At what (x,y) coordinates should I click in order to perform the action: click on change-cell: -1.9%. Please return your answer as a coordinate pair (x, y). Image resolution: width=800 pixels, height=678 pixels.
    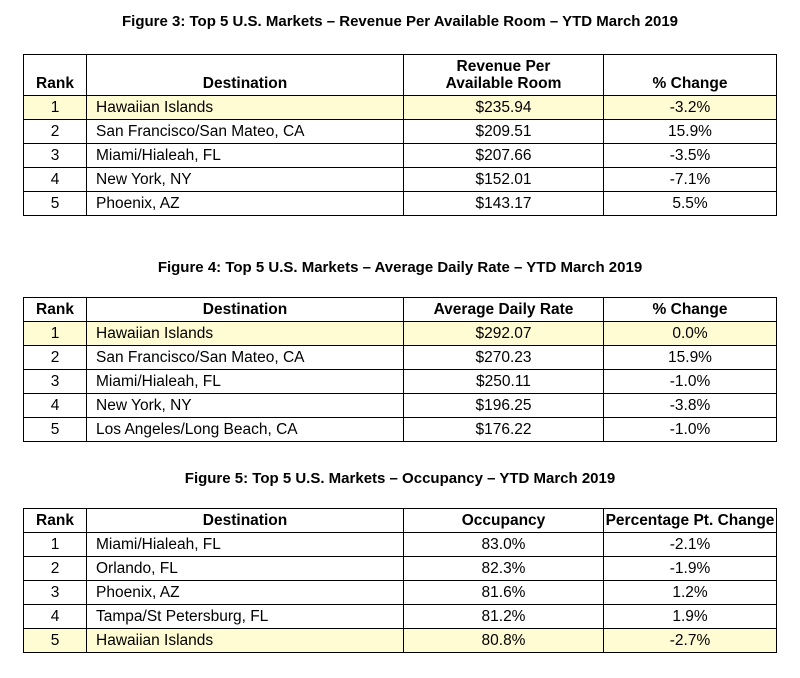
    Looking at the image, I should click on (690, 568).